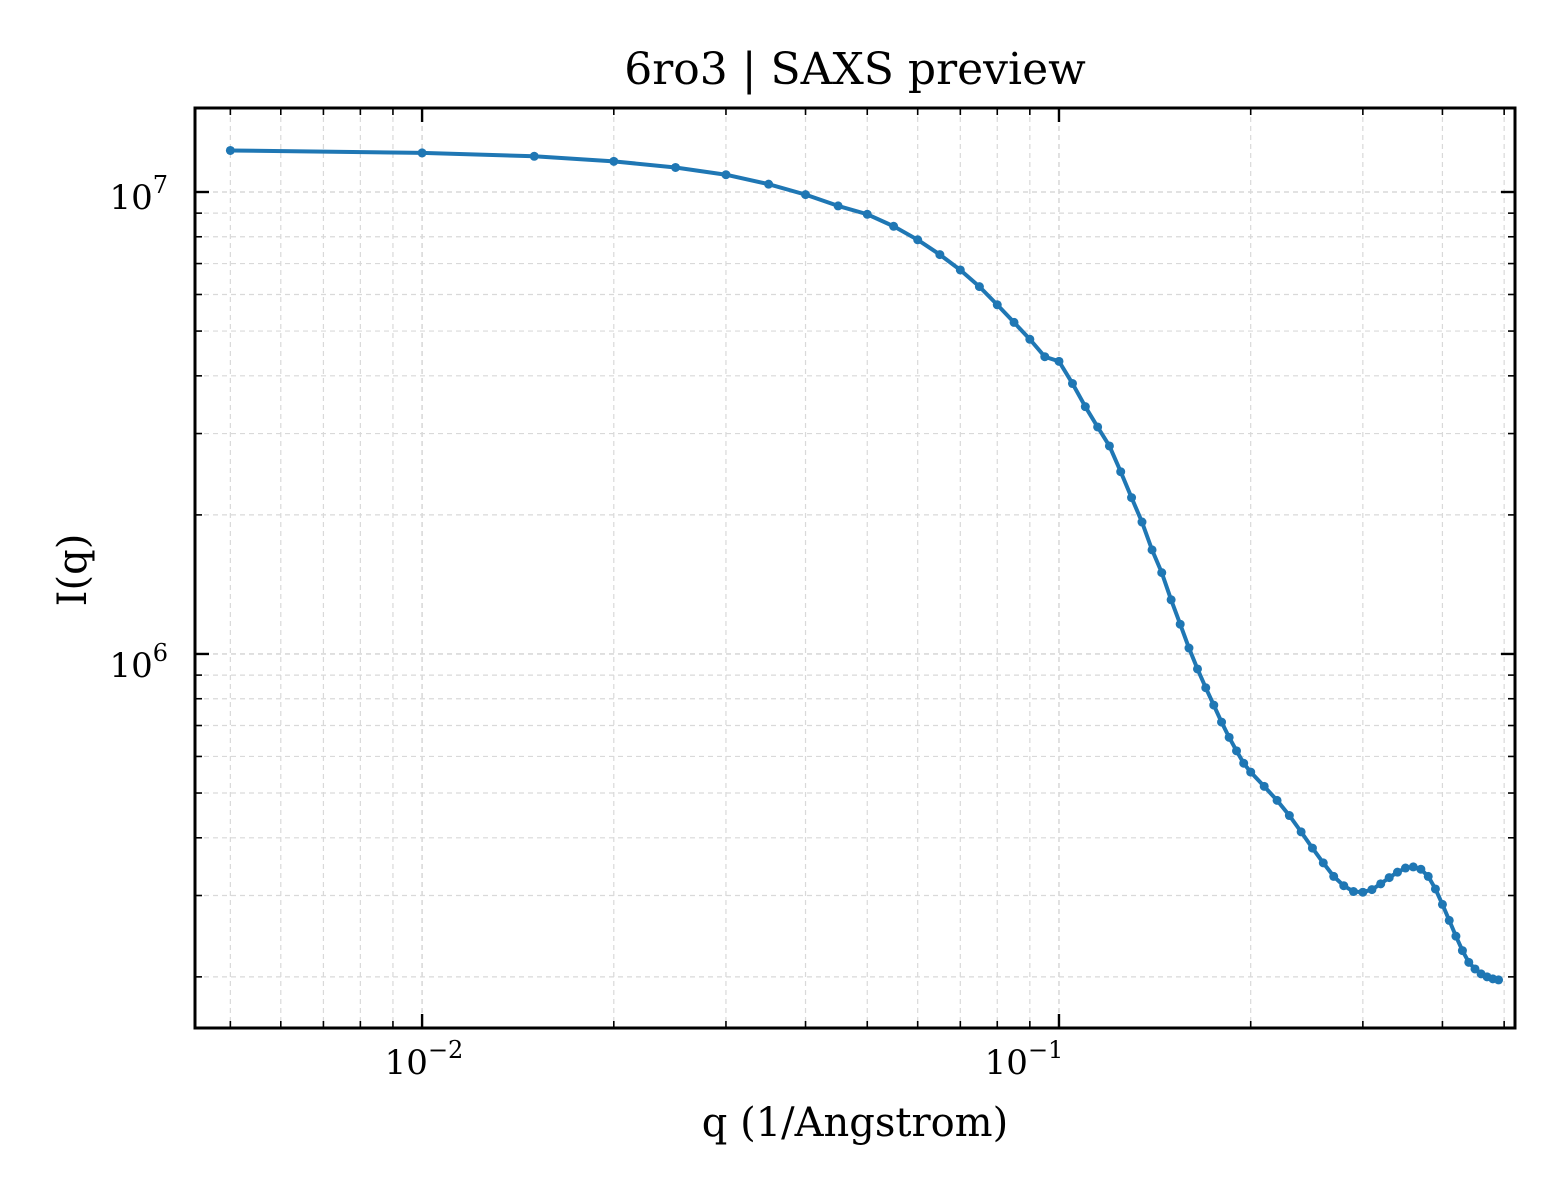 Image resolution: width=1560 pixels, height=1200 pixels. I want to click on y-axis-label: I(q), so click(73, 570).